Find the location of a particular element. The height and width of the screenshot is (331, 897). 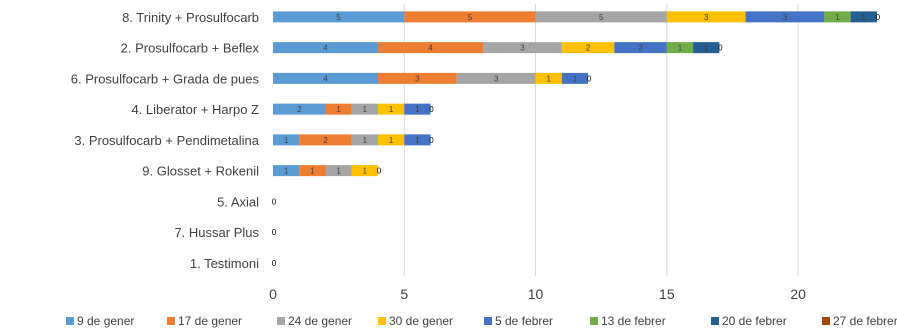

x-tick-label: 10 is located at coordinates (536, 294).